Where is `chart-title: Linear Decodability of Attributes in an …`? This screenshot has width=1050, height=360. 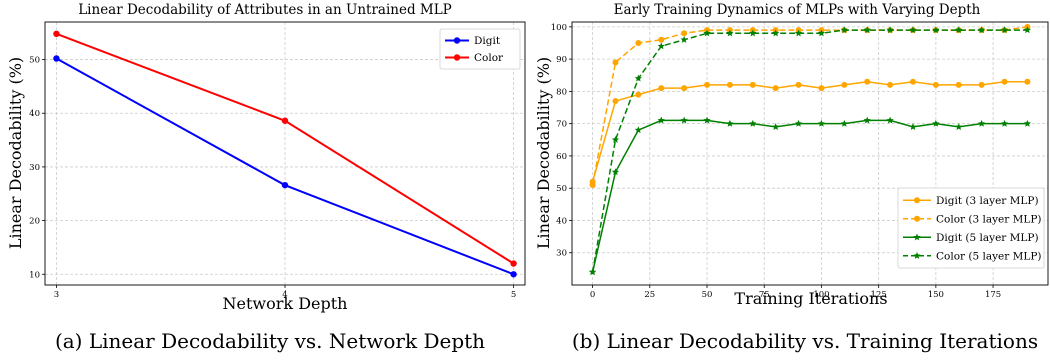
chart-title: Linear Decodability of Attributes in an … is located at coordinates (265, 10).